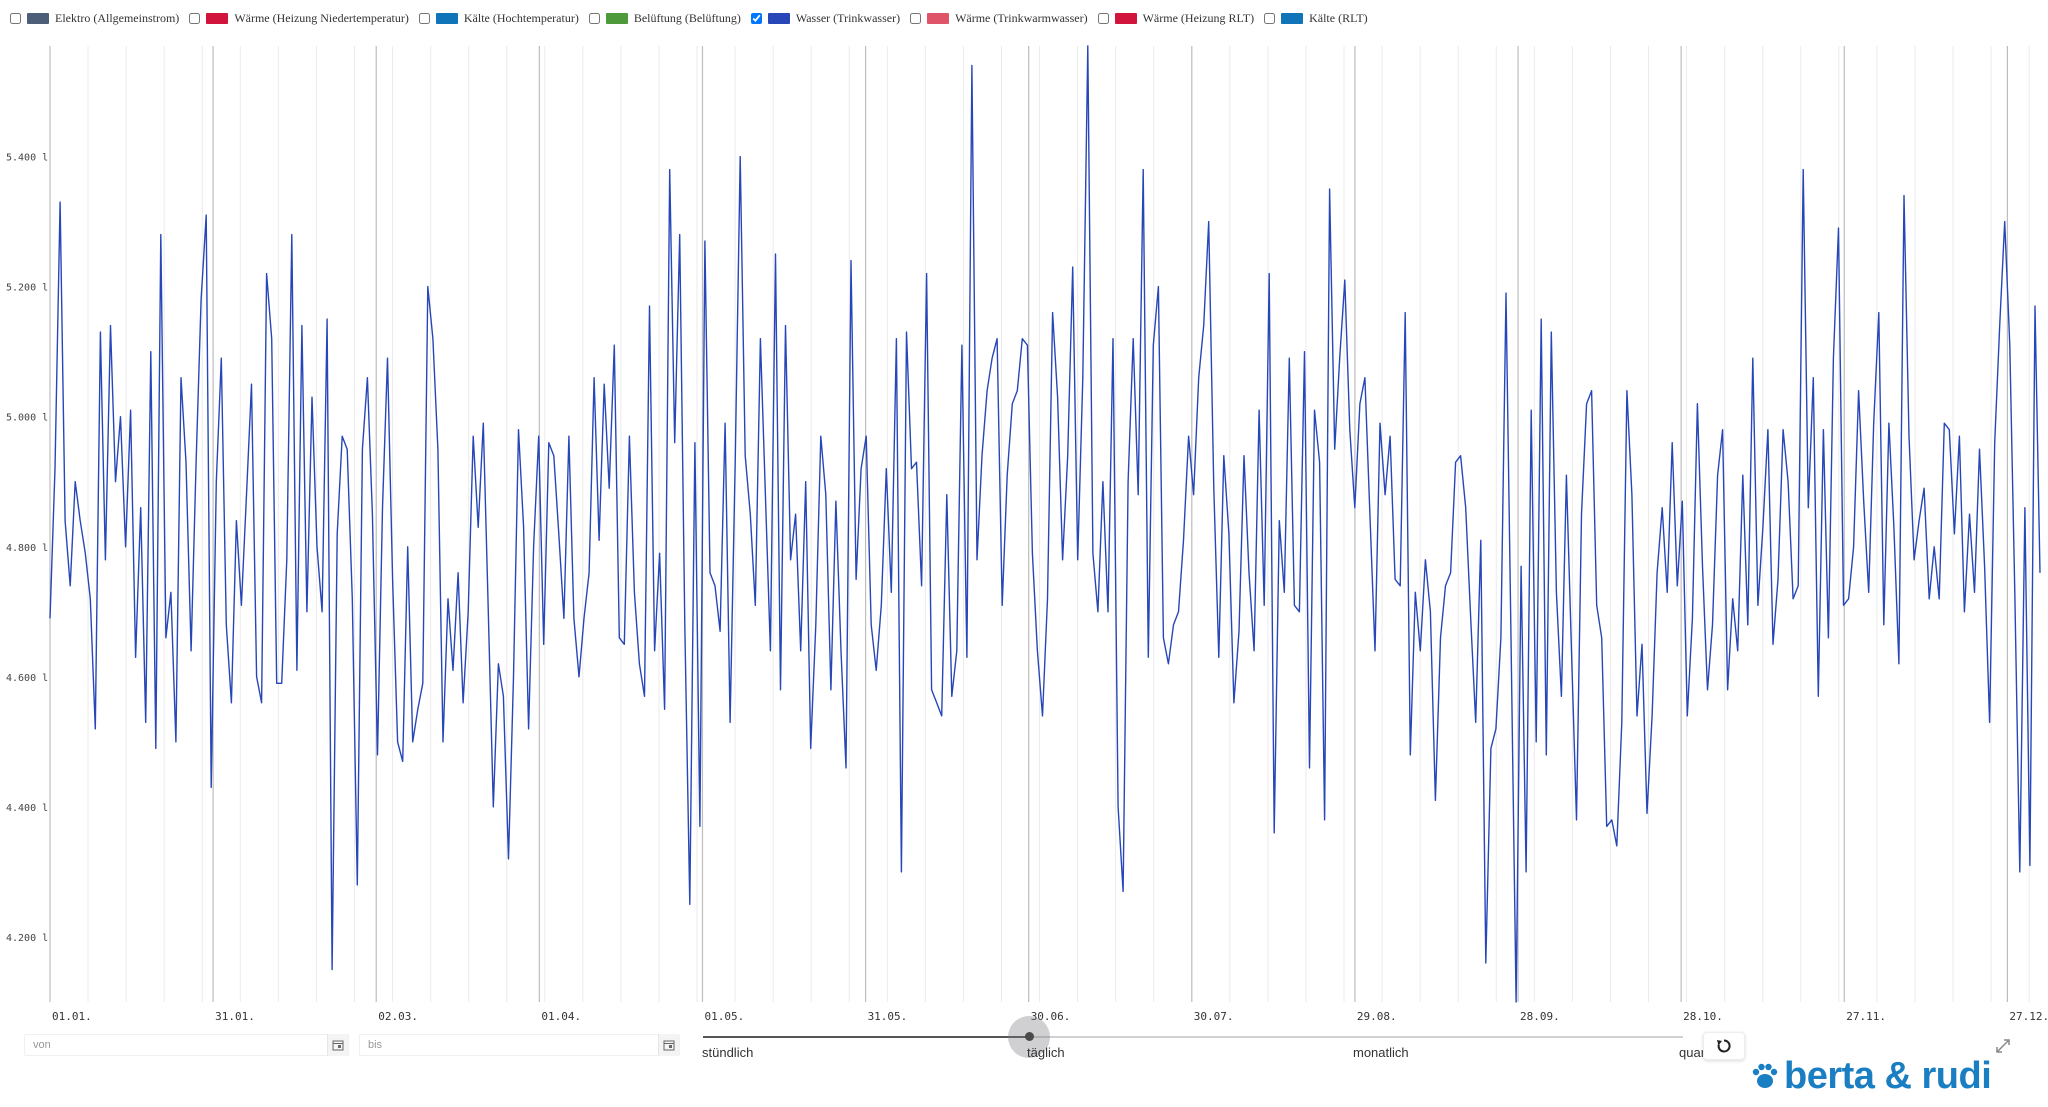 This screenshot has height=1107, width=2048. I want to click on legend-label: Kälte (Hochtemperatur), so click(521, 17).